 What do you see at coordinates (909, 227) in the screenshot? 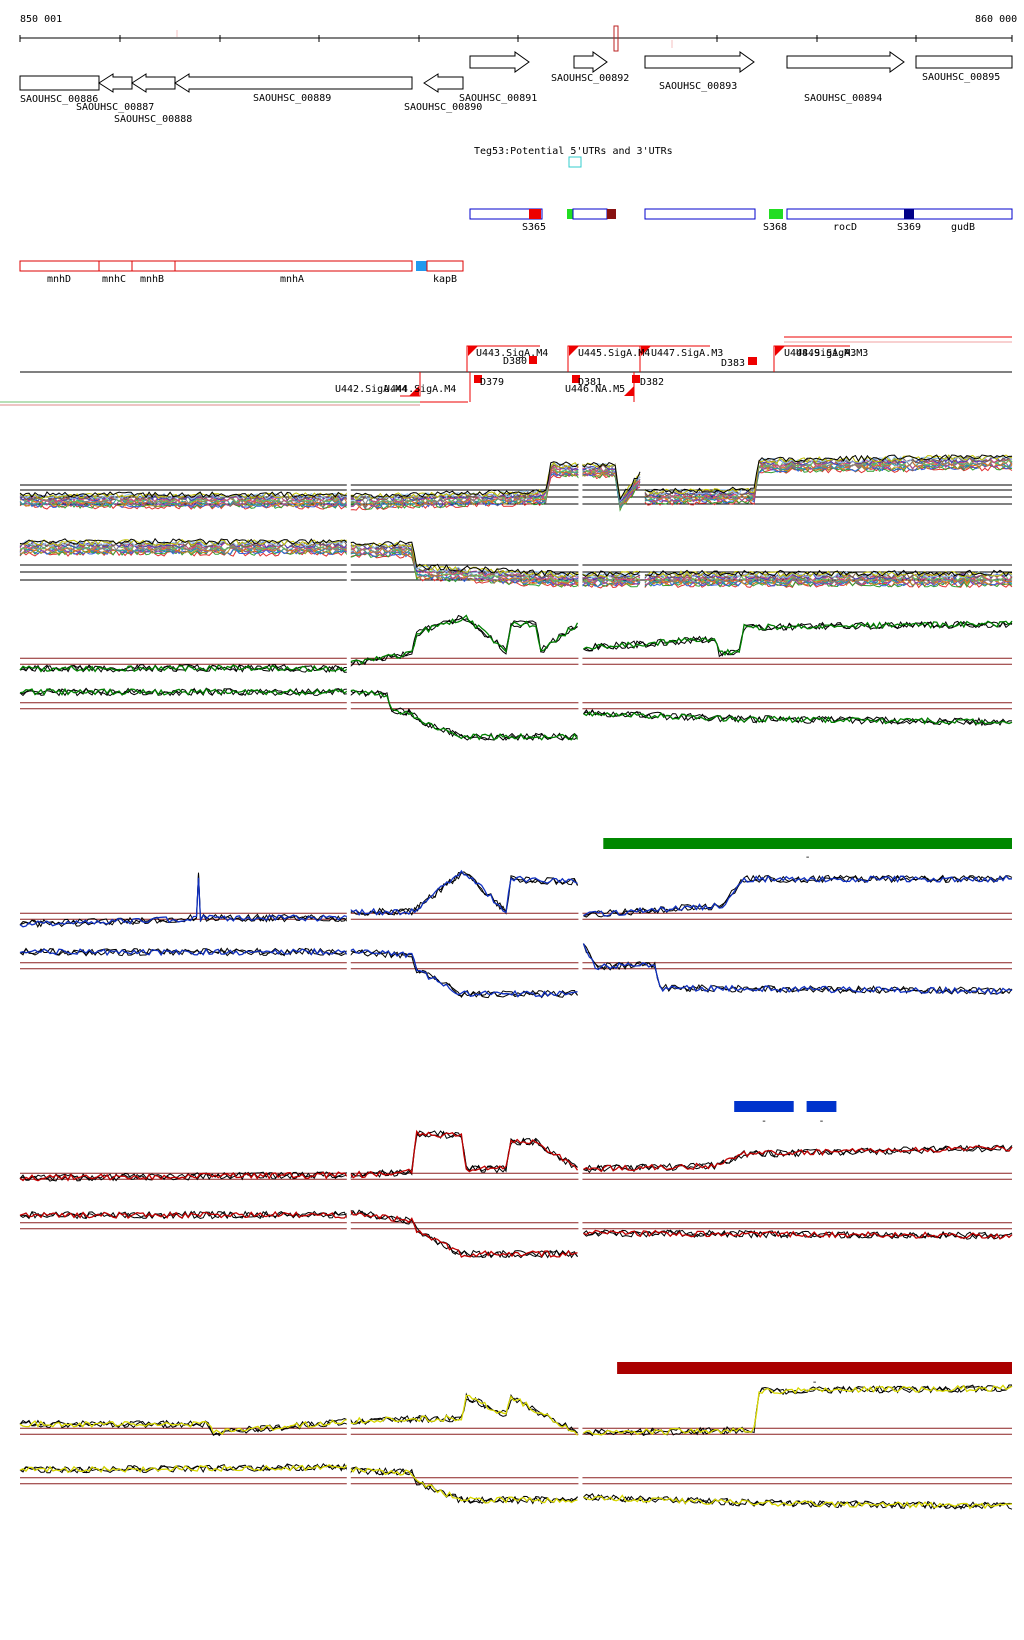
I see `srna-label: S369` at bounding box center [909, 227].